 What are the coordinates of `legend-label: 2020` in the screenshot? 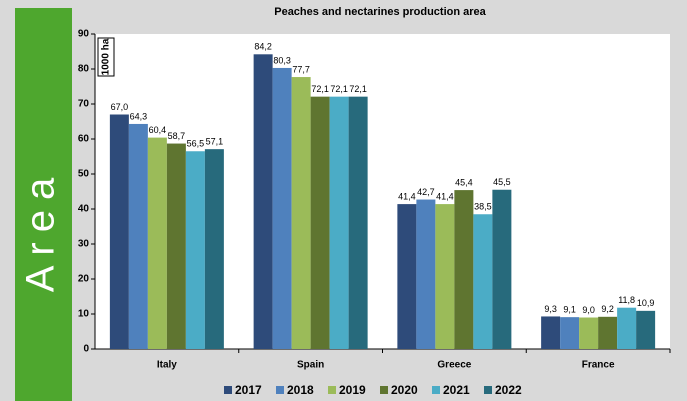 It's located at (404, 390).